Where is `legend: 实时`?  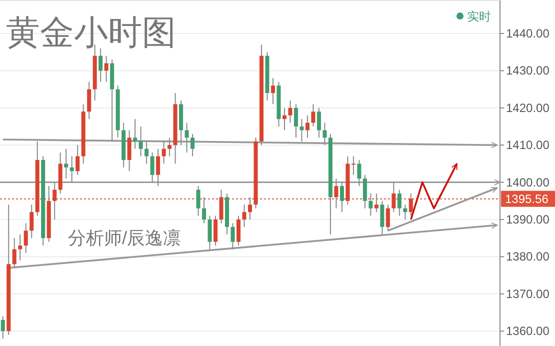
legend: 实时 is located at coordinates (473, 17).